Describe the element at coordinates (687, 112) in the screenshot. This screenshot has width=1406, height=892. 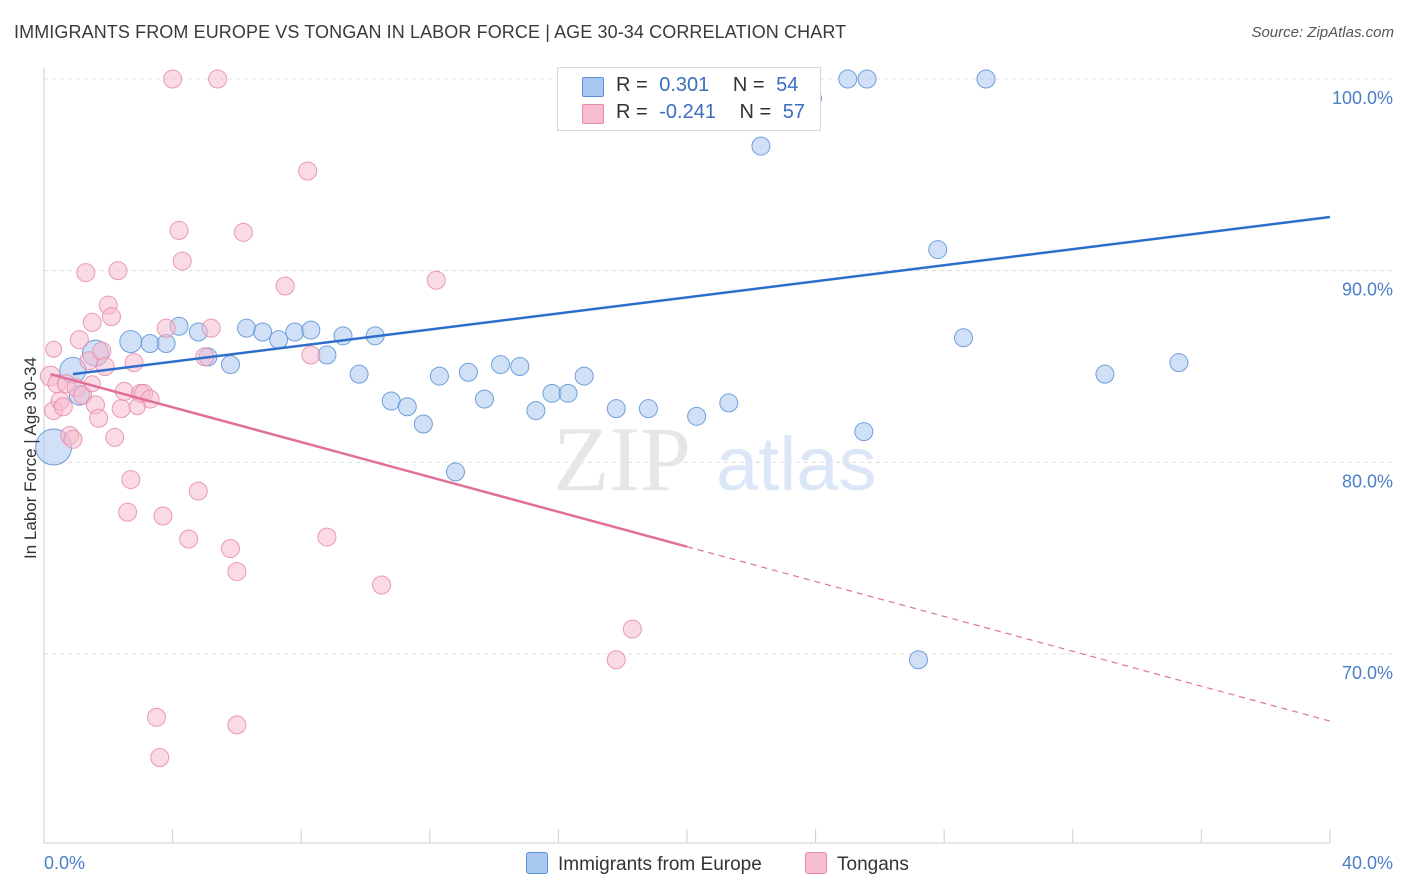
I see `r-value-tongans: -0.241` at that location.